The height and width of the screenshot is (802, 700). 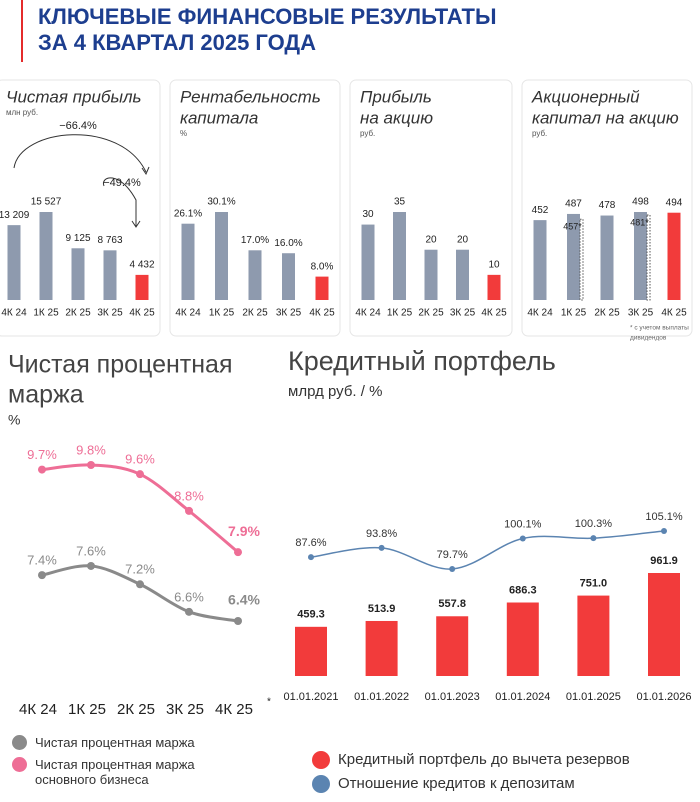 I want to click on panel-title: Чистая прибыль, so click(x=74, y=96).